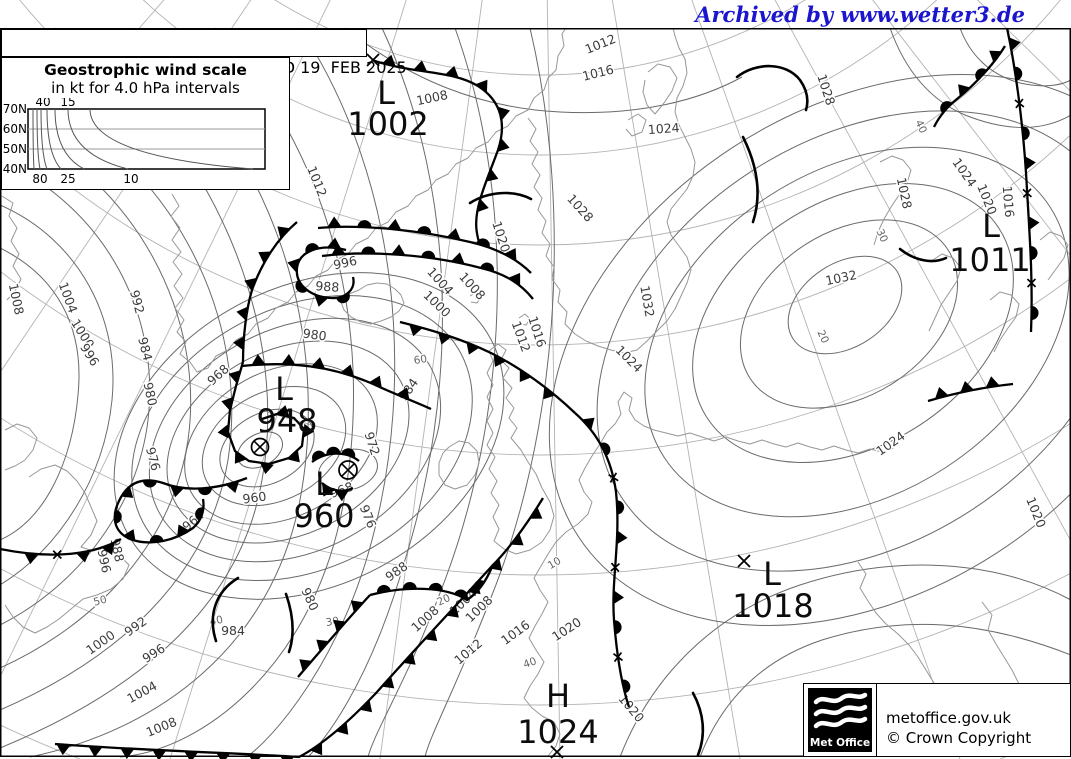 The height and width of the screenshot is (759, 1071). I want to click on met-office-logo-text: Met Office, so click(840, 743).